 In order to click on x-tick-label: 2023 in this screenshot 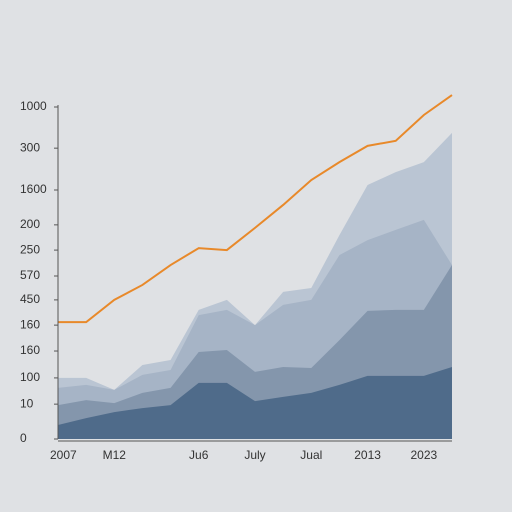, I will do `click(424, 455)`.